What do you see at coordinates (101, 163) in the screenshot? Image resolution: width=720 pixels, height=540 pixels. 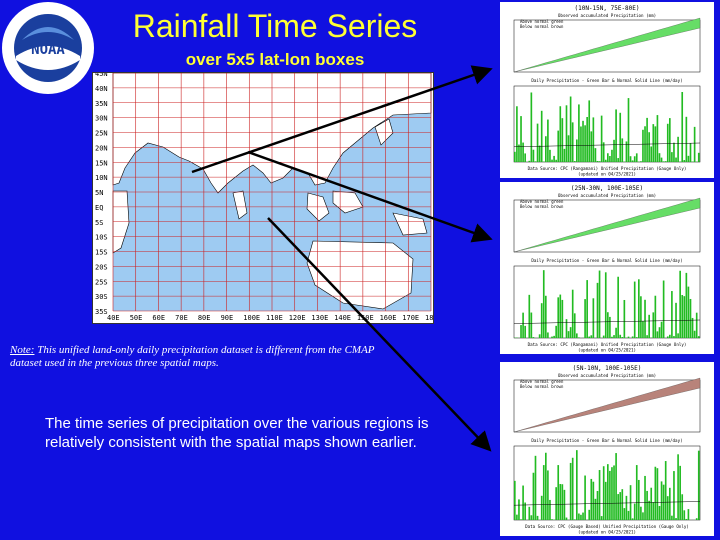 I see `map-lat-label: 15N` at bounding box center [101, 163].